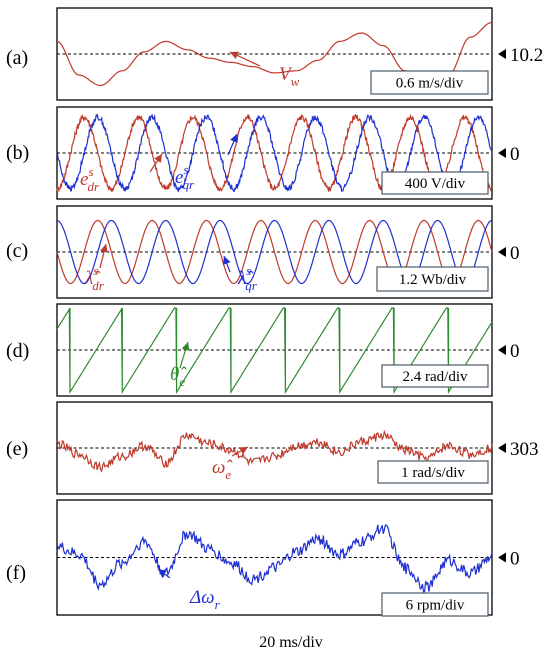 This screenshot has height=659, width=550. Describe the element at coordinates (247, 278) in the screenshot. I see `series-label: λ̂s qr` at that location.